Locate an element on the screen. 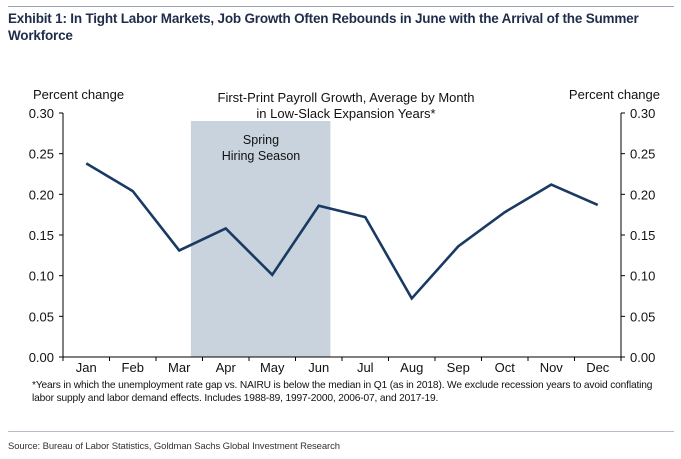  chart-subtitle: in Low-Slack Expansion Years* is located at coordinates (345, 113).